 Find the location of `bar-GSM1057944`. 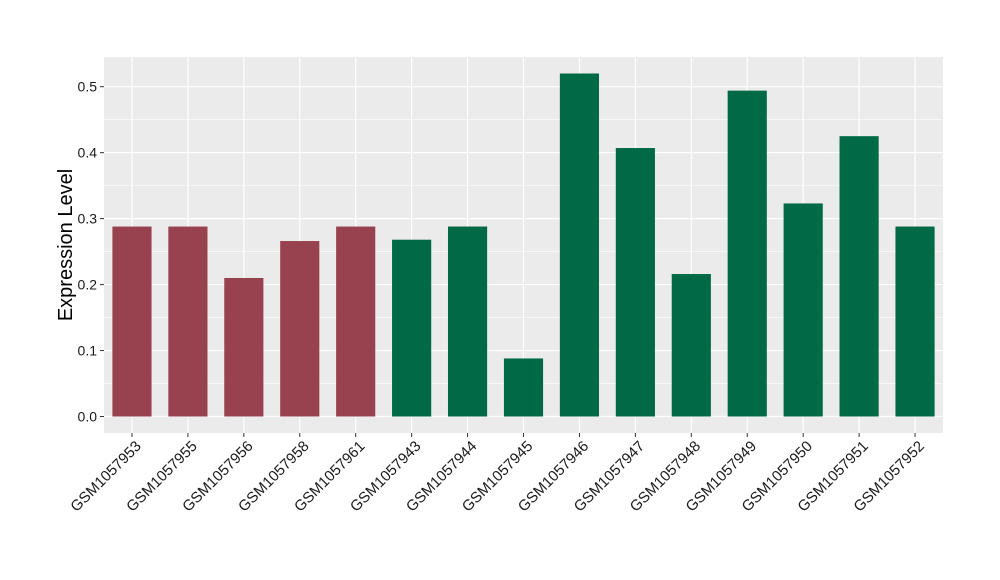

bar-GSM1057944 is located at coordinates (467, 321).